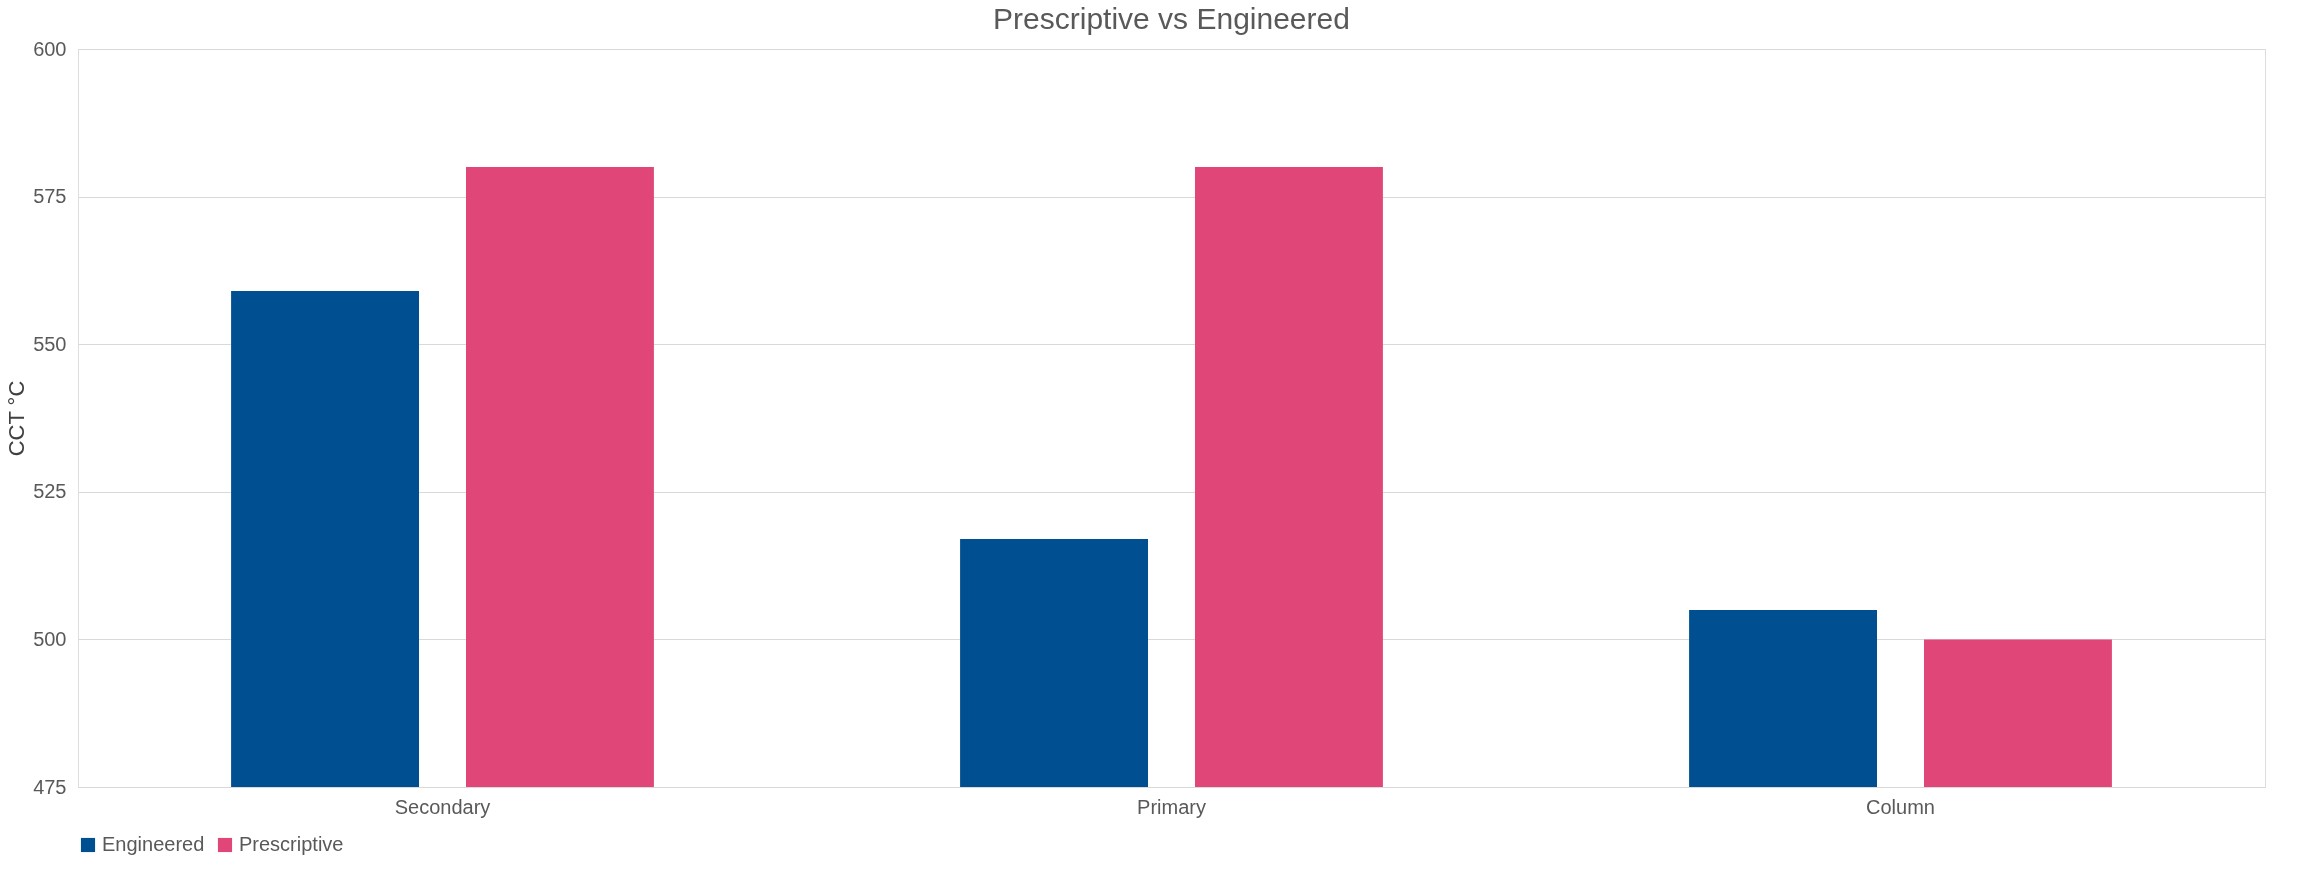  I want to click on y-tick-label: 575, so click(50, 196).